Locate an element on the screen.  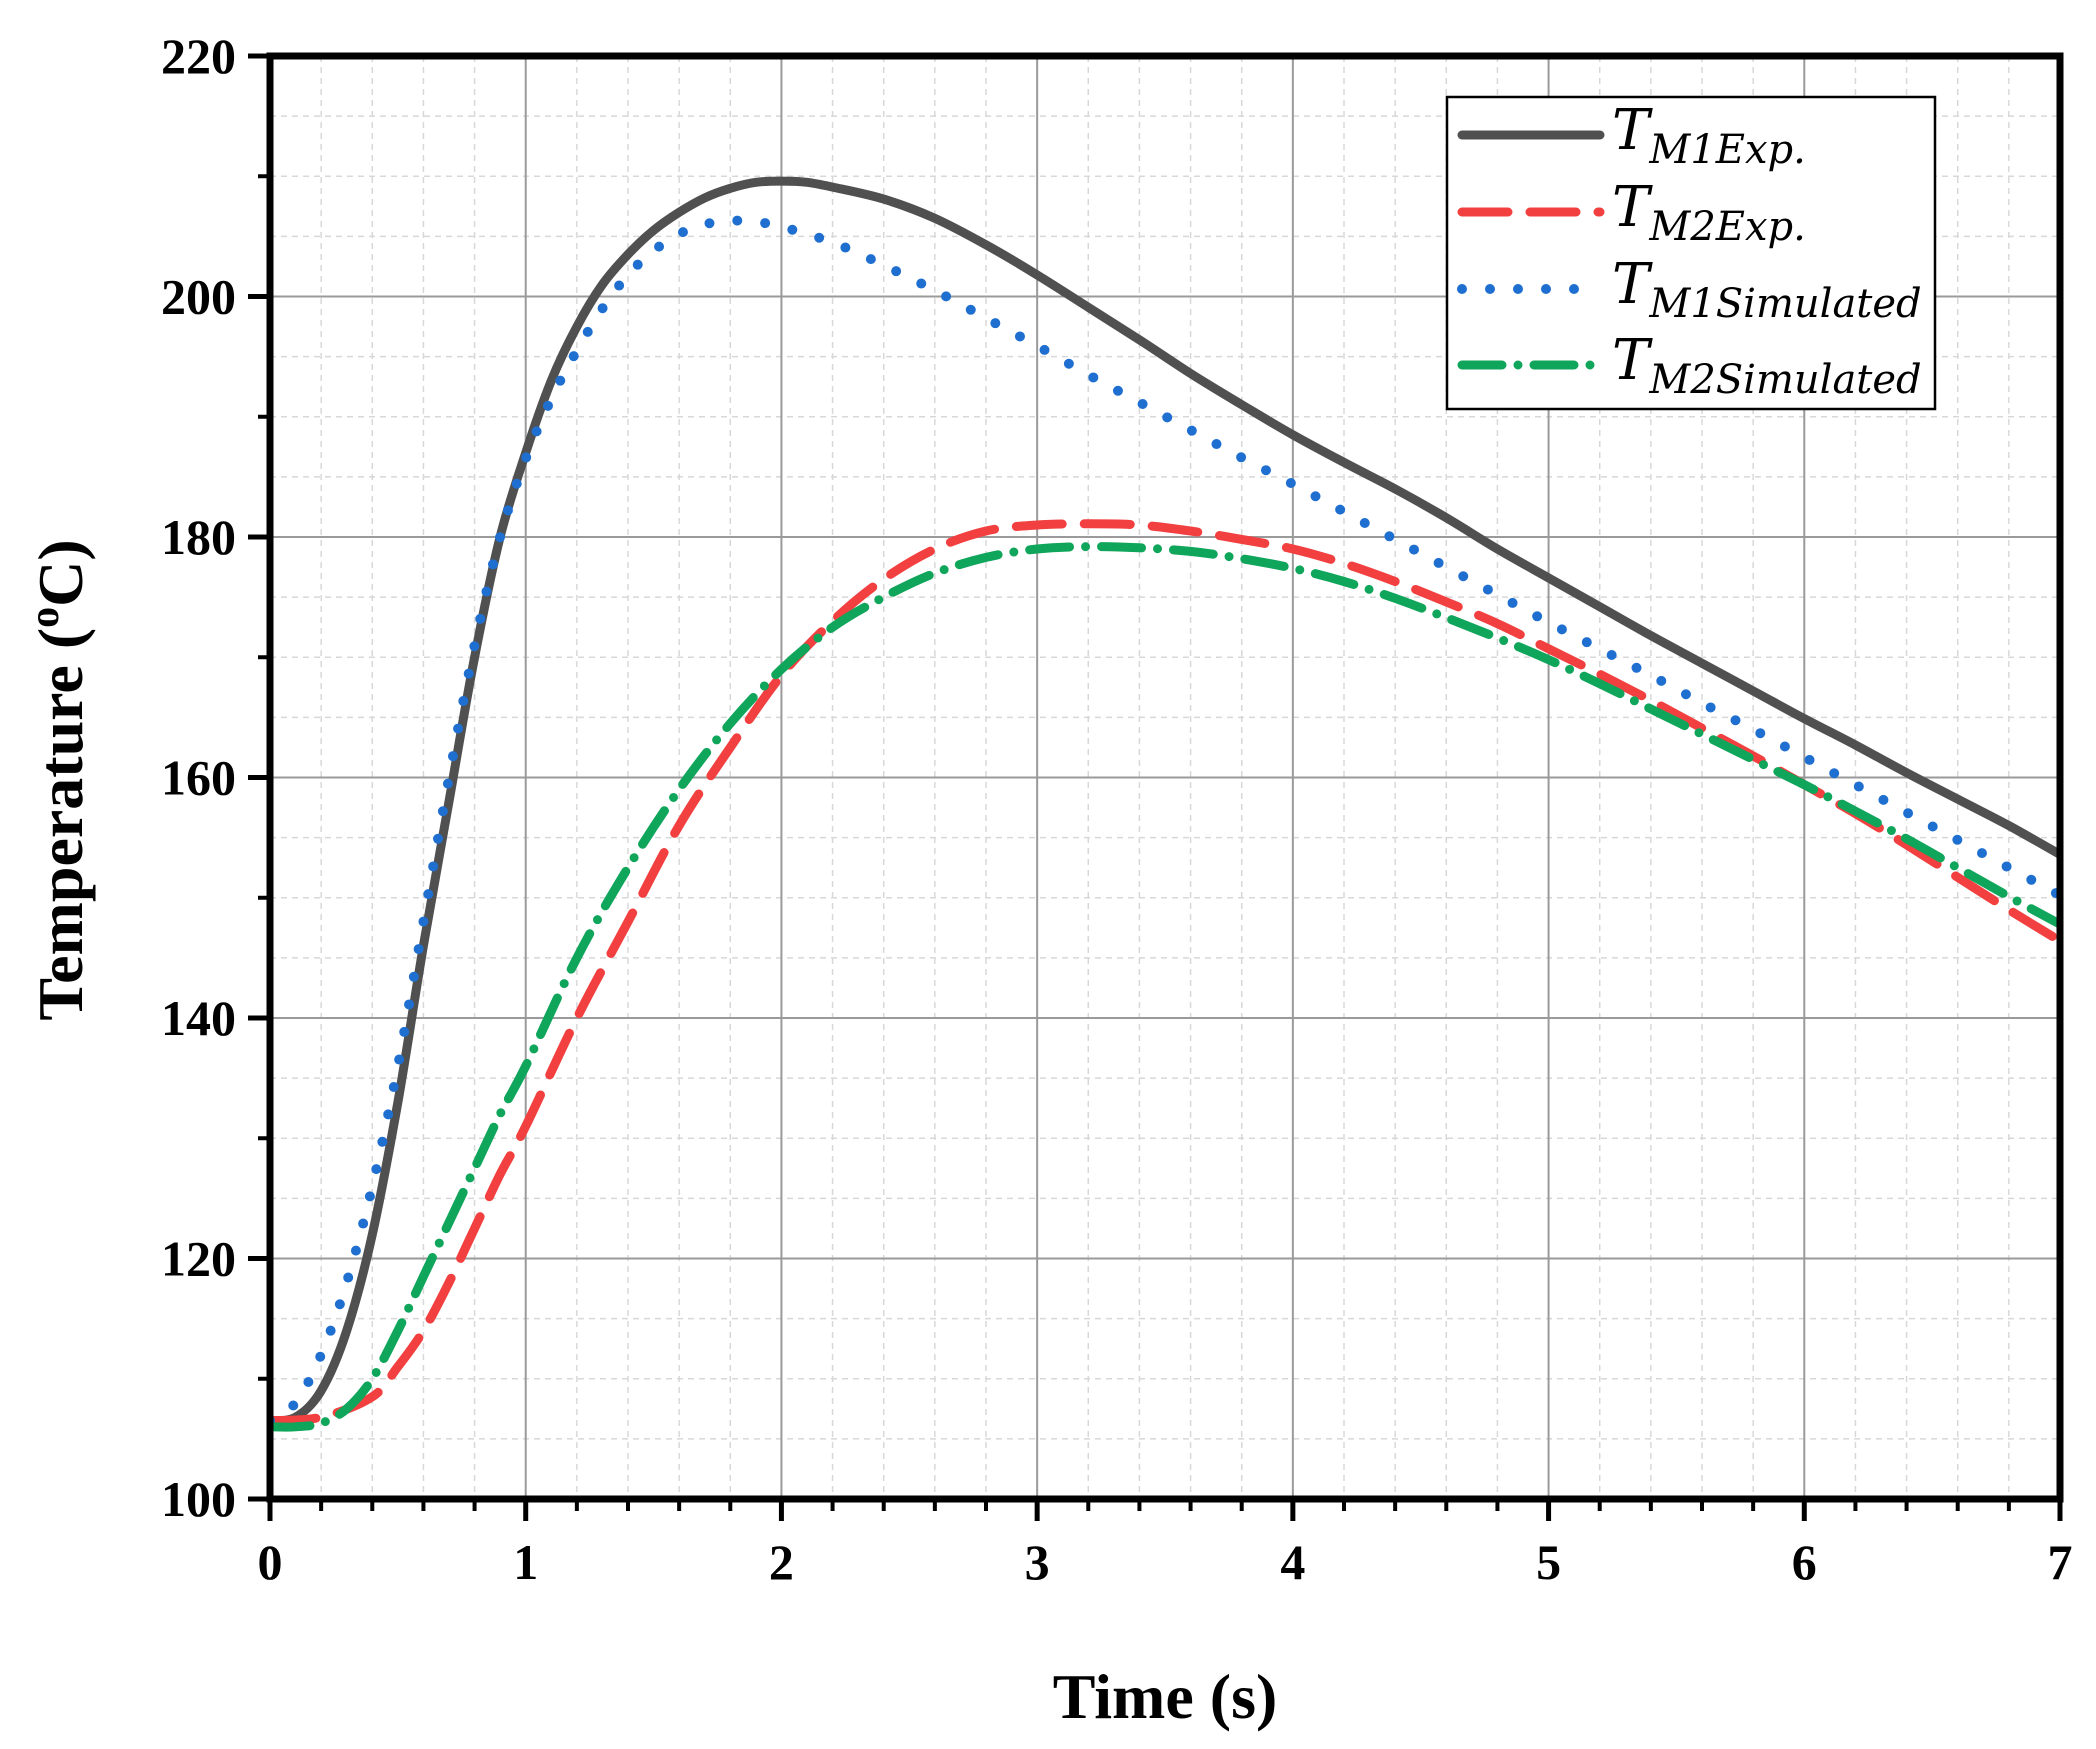
y-axis-title-end: C) is located at coordinates (60, 573).